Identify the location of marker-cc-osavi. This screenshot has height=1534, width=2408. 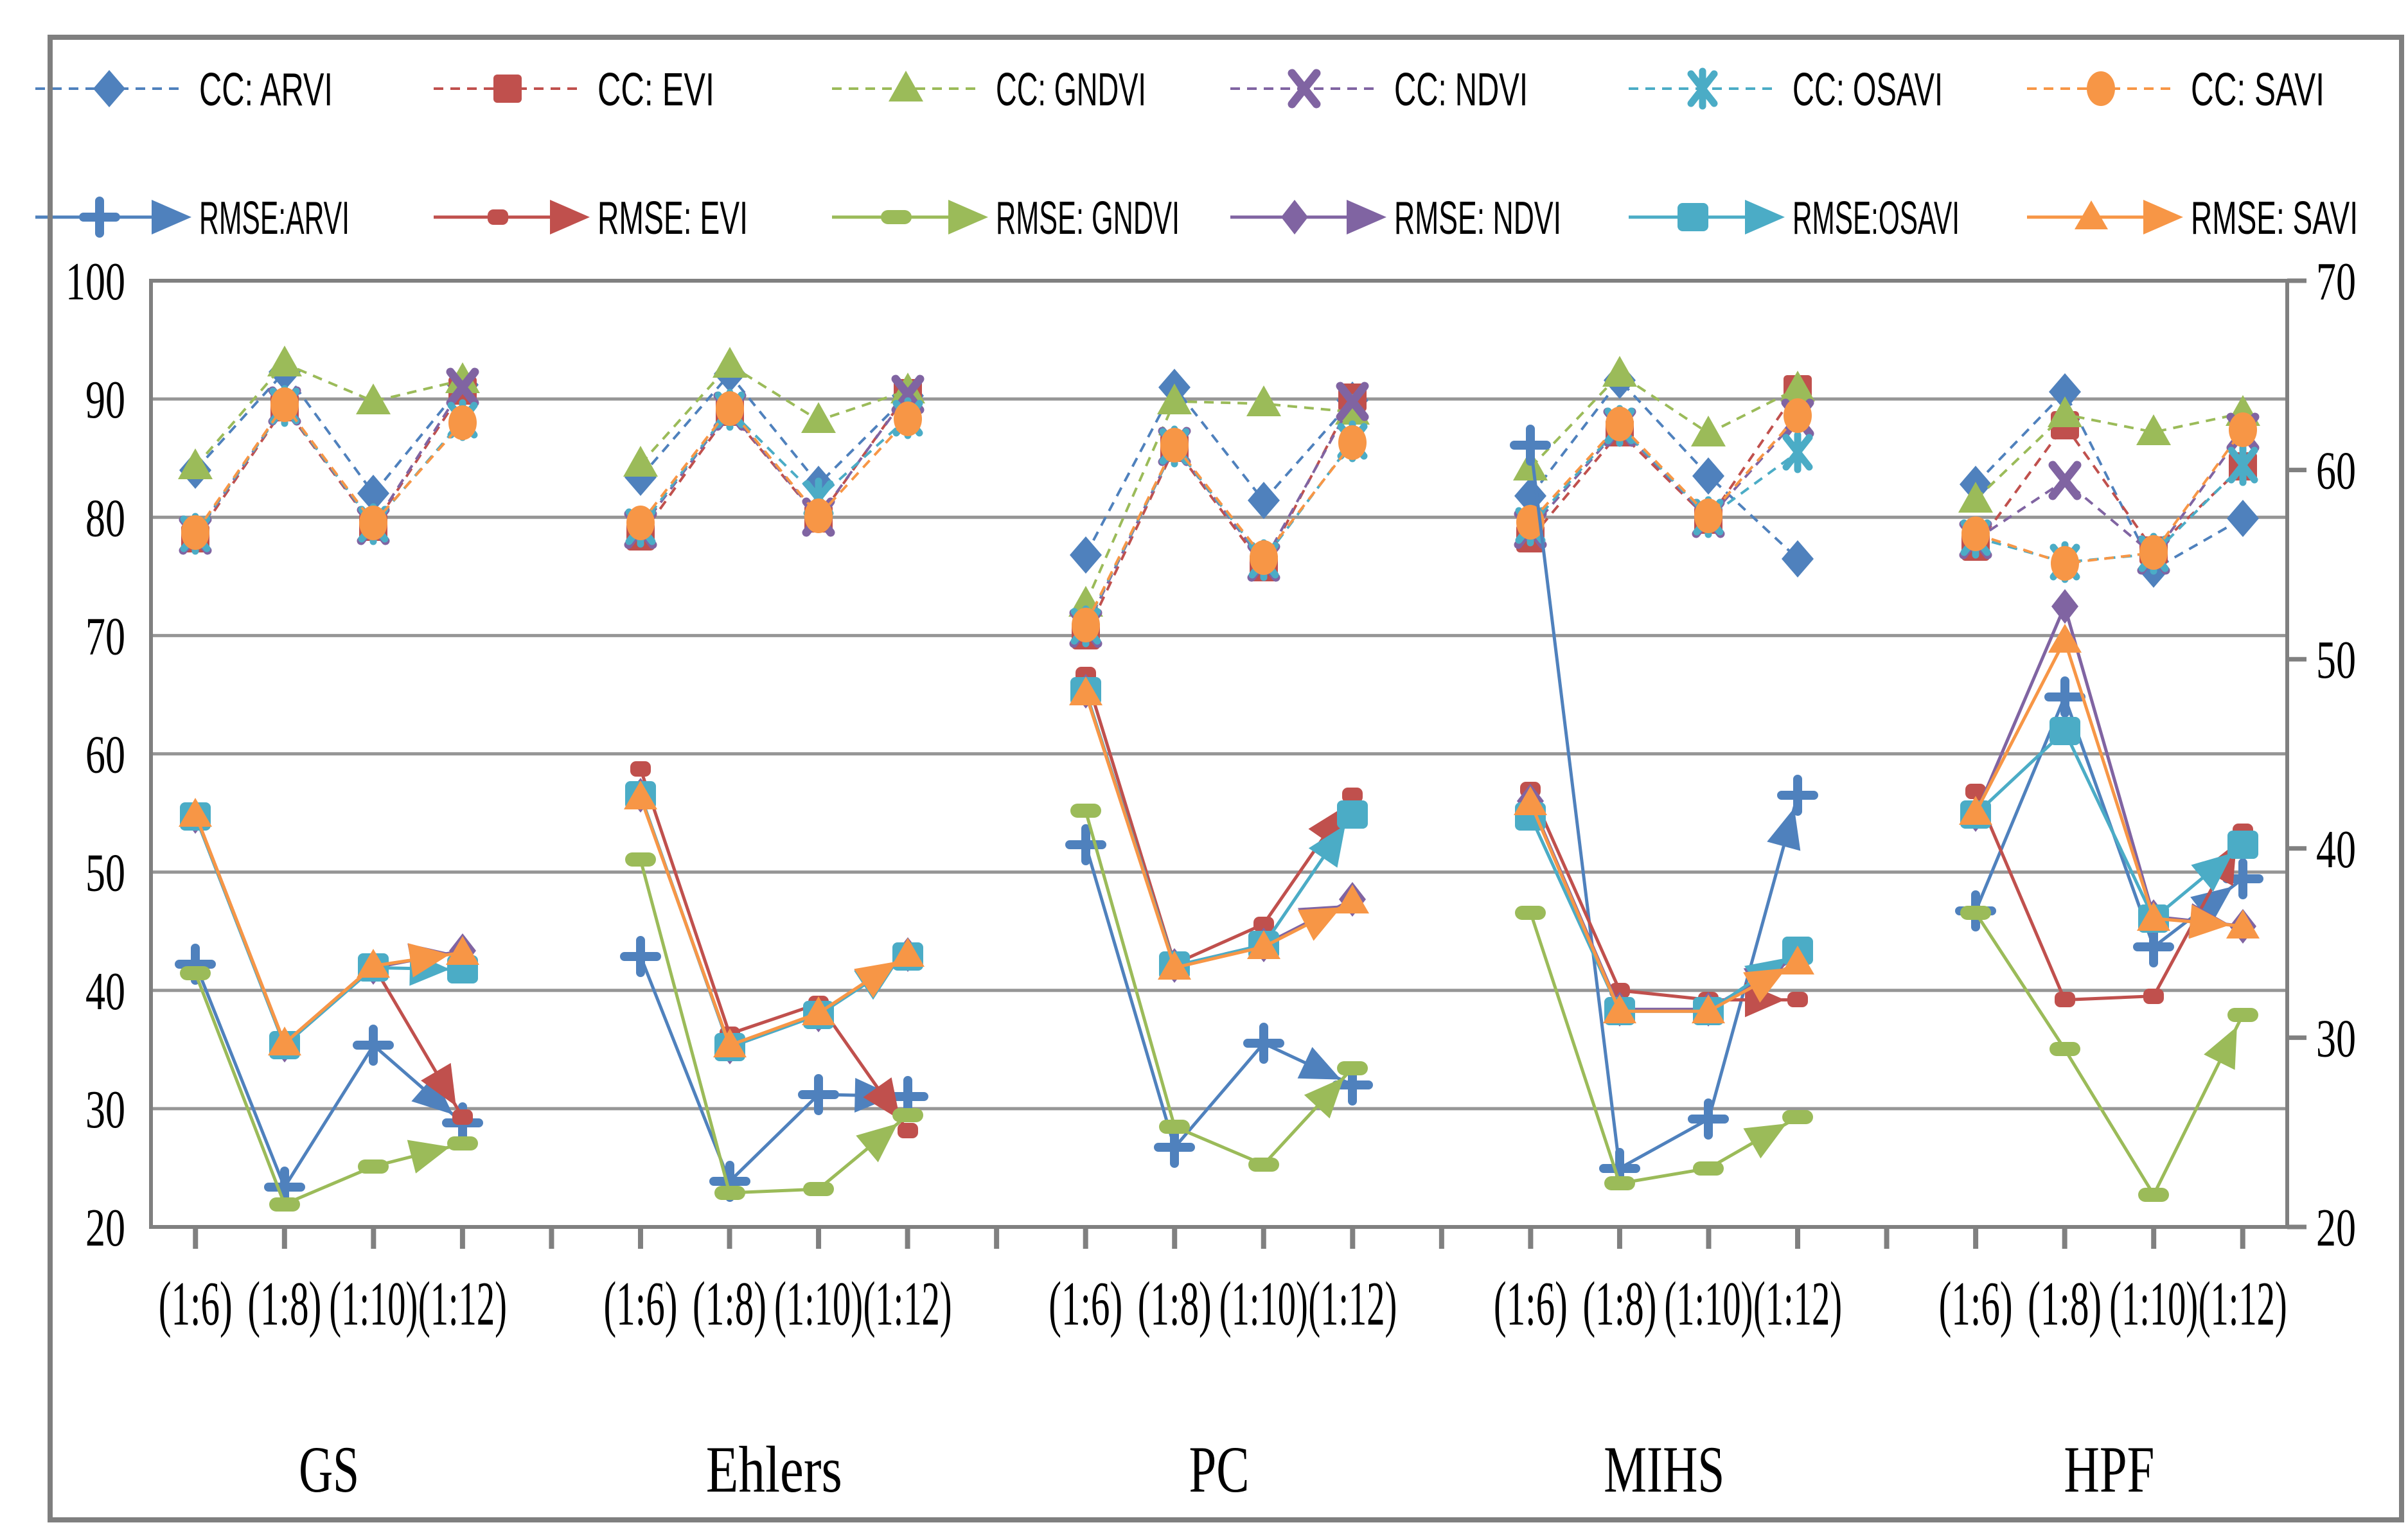
(2242, 465).